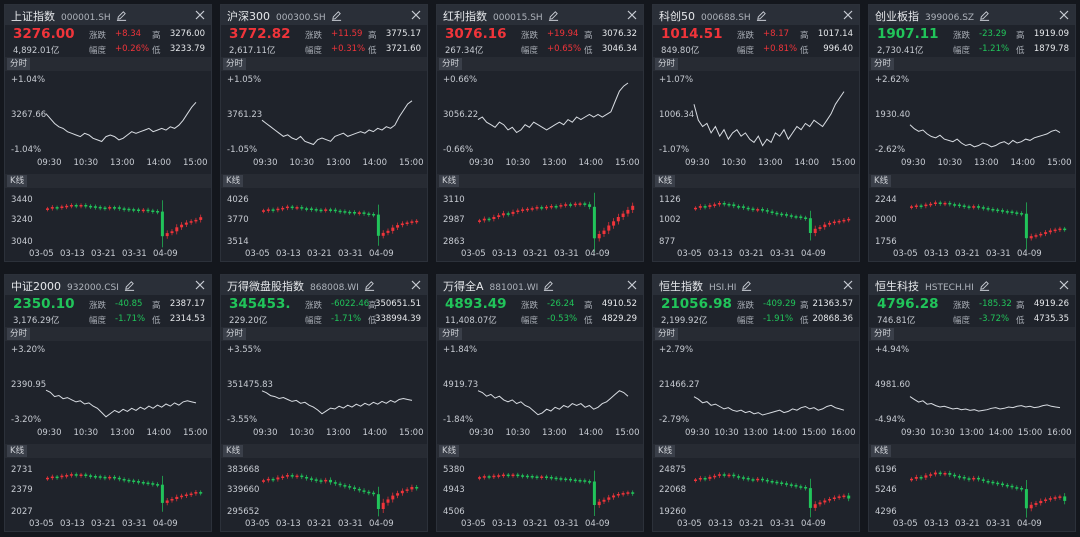 This screenshot has height=537, width=1080. Describe the element at coordinates (238, 220) in the screenshot. I see `kline-mid: 3770` at that location.